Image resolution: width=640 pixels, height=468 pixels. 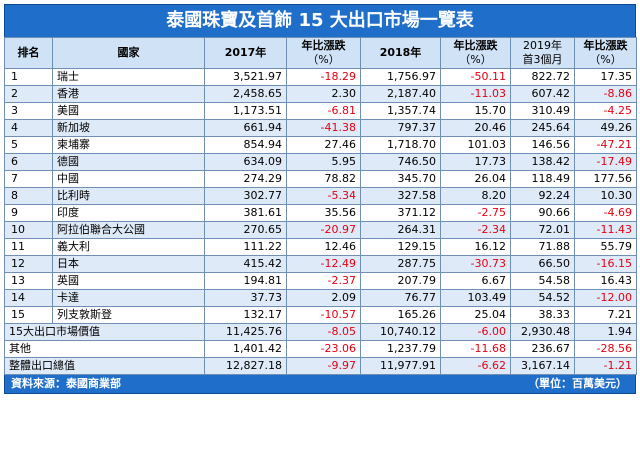 What do you see at coordinates (475, 45) in the screenshot?
I see `header-change-2018-line1: 年比漲跌` at bounding box center [475, 45].